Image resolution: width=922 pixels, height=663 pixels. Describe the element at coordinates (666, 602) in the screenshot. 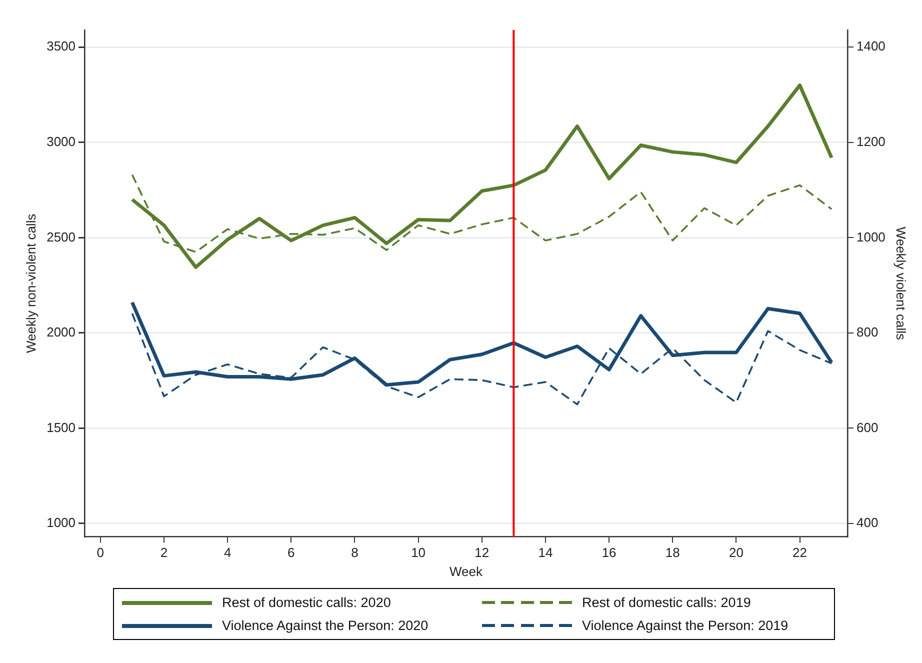

I see `legend-label: Rest of domestic calls: 2019` at that location.